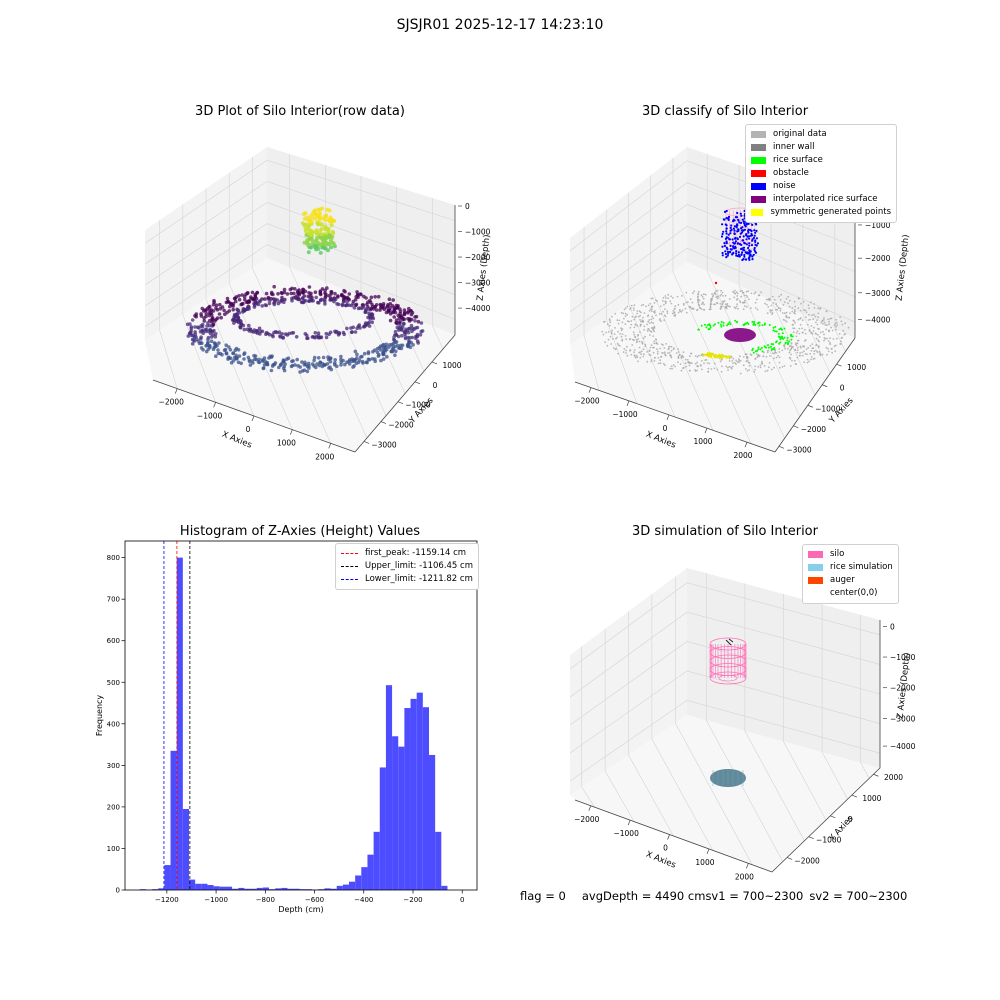  What do you see at coordinates (784, 186) in the screenshot?
I see `plot2-legend-label: noise` at bounding box center [784, 186].